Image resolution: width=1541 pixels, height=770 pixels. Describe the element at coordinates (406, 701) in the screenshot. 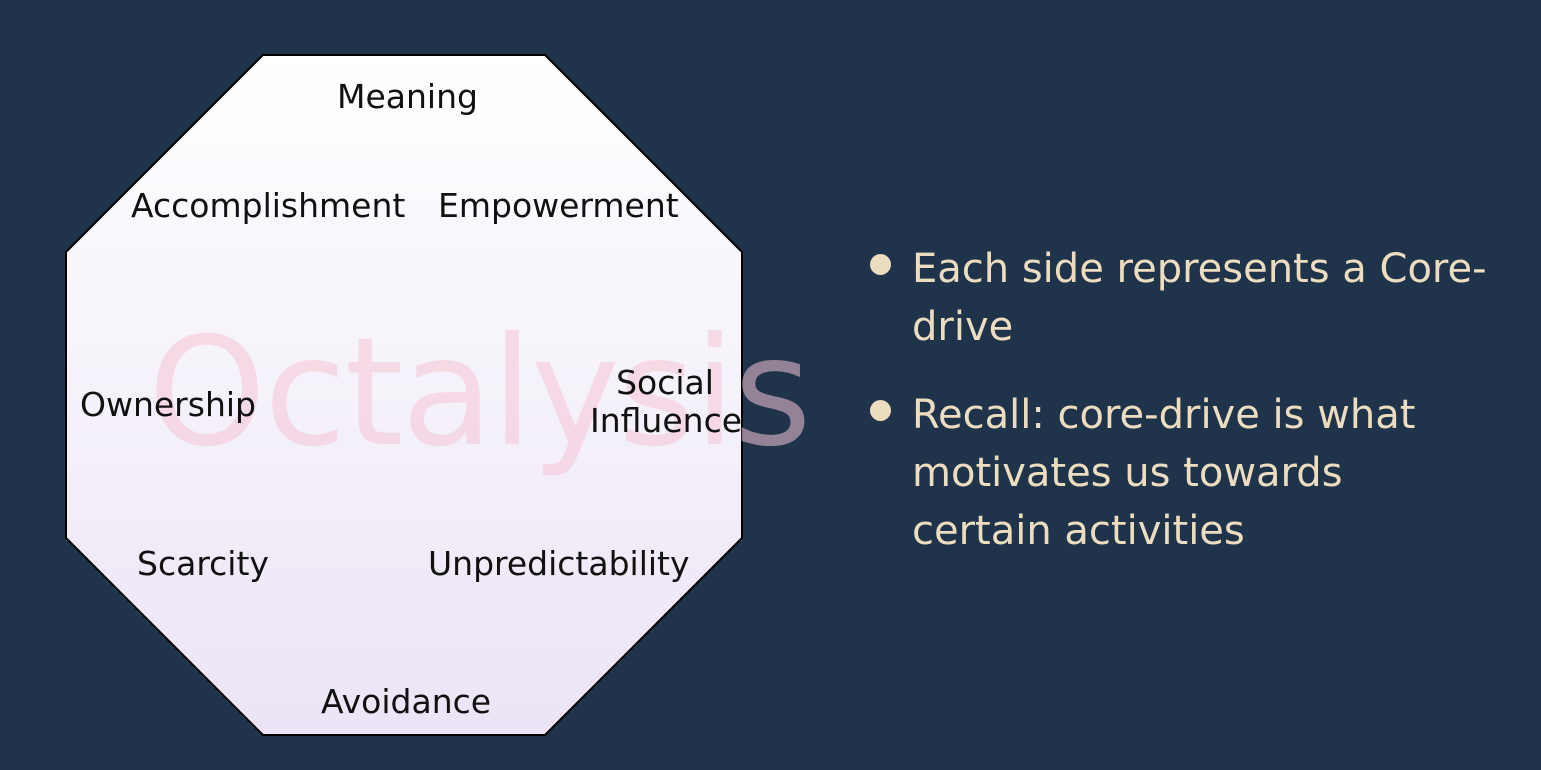

I see `drive-avoidance: Avoidance` at that location.